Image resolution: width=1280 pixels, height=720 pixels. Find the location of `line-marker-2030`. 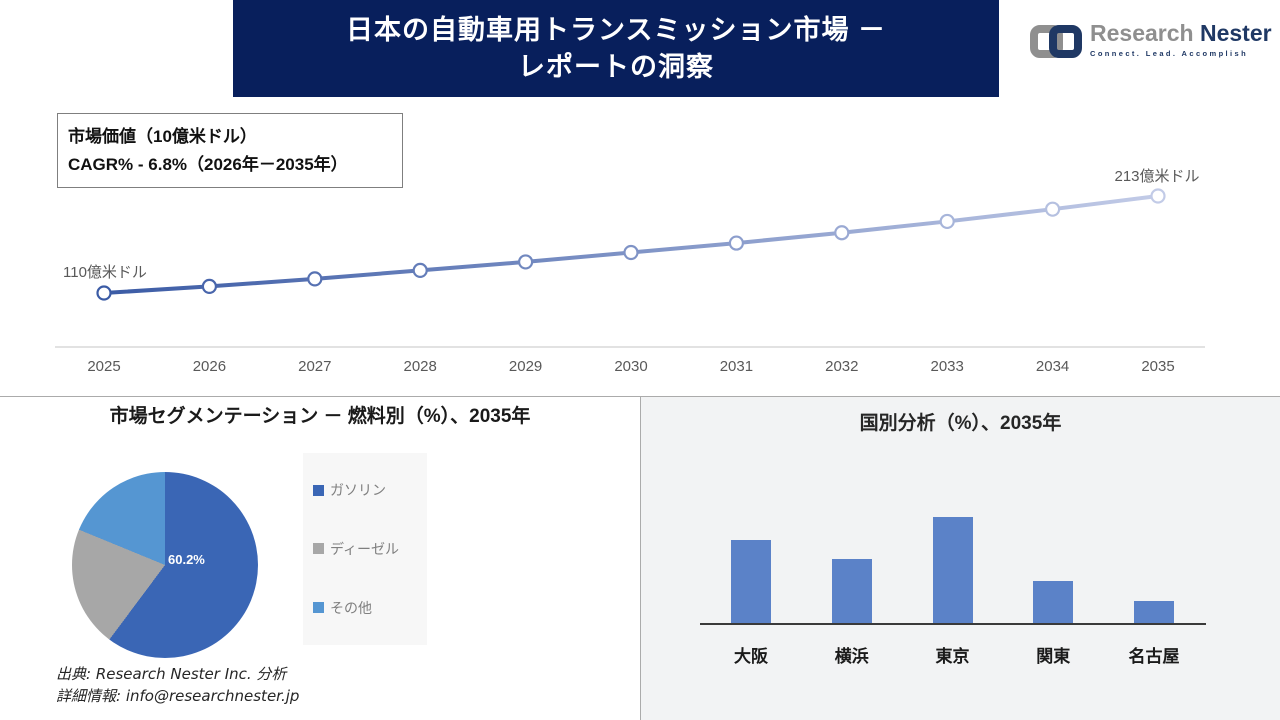

line-marker-2030 is located at coordinates (631, 252).